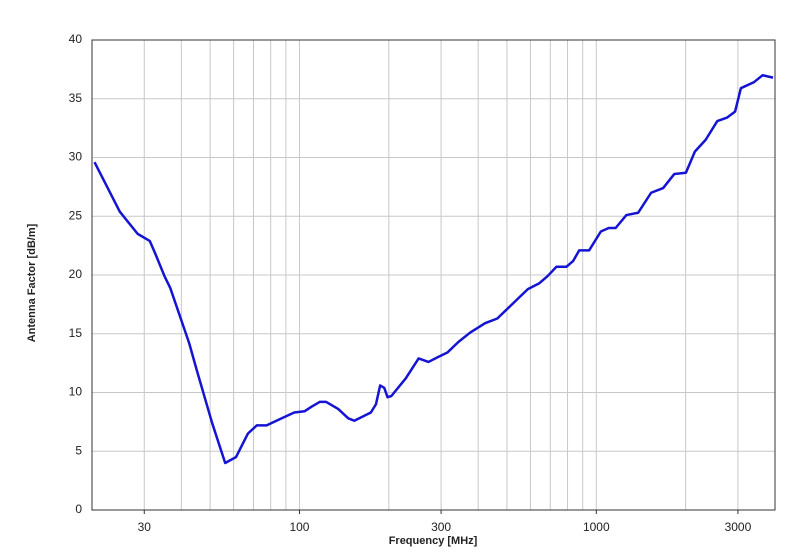 This screenshot has width=800, height=556. I want to click on y-tick-label: 30, so click(76, 157).